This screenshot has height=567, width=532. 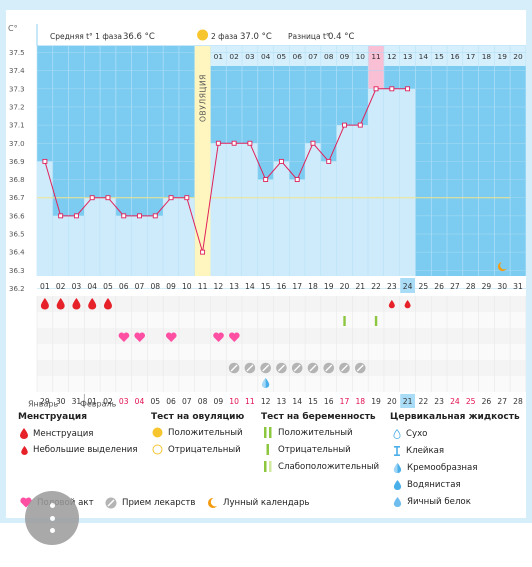 I want to click on phase2-day-label: 16, so click(x=455, y=56).